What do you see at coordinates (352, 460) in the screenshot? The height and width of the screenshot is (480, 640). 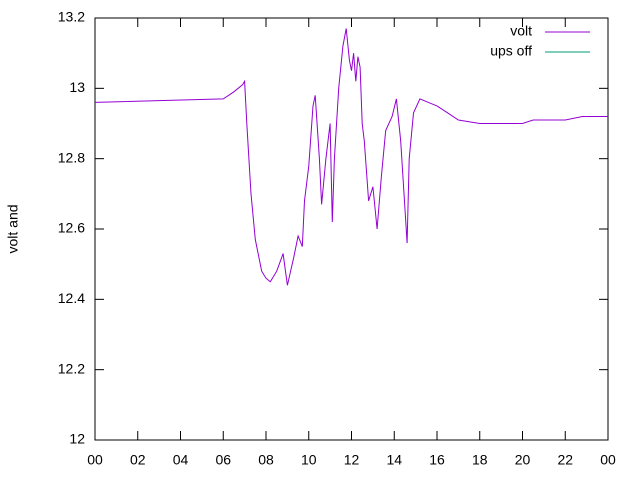 I see `x-tick-label: 12` at bounding box center [352, 460].